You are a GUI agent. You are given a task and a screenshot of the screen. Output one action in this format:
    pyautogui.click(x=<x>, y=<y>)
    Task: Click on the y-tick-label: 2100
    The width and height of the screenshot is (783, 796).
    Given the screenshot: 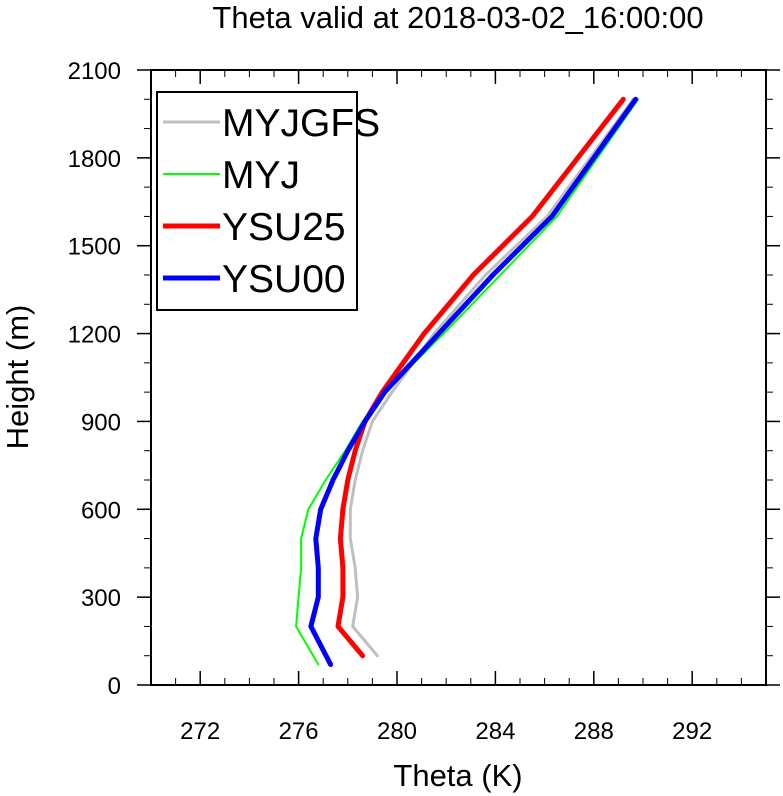 What is the action you would take?
    pyautogui.click(x=94, y=71)
    